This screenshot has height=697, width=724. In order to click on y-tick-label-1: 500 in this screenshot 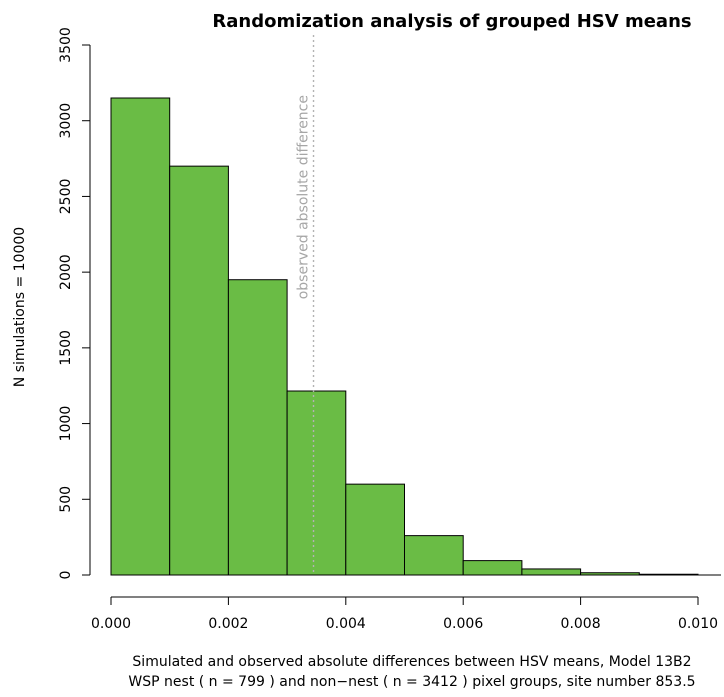, I will do `click(66, 499)`.